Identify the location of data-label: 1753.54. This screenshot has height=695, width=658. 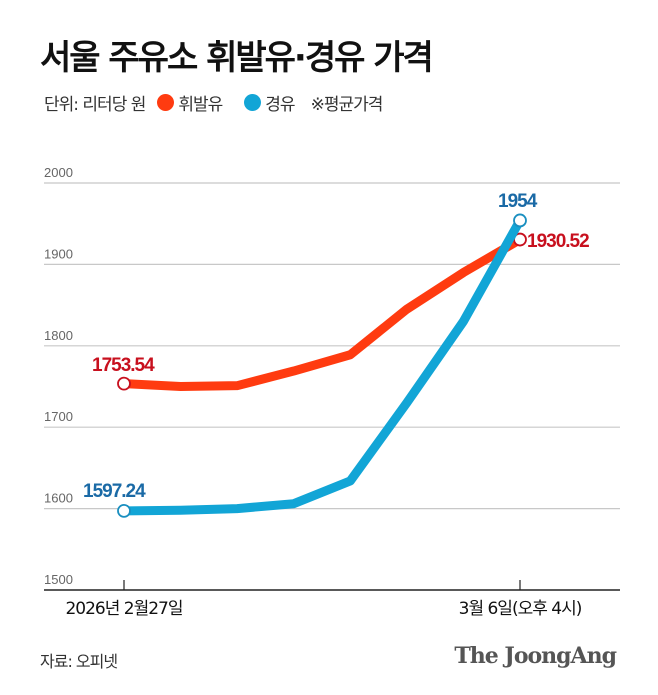
(123, 365).